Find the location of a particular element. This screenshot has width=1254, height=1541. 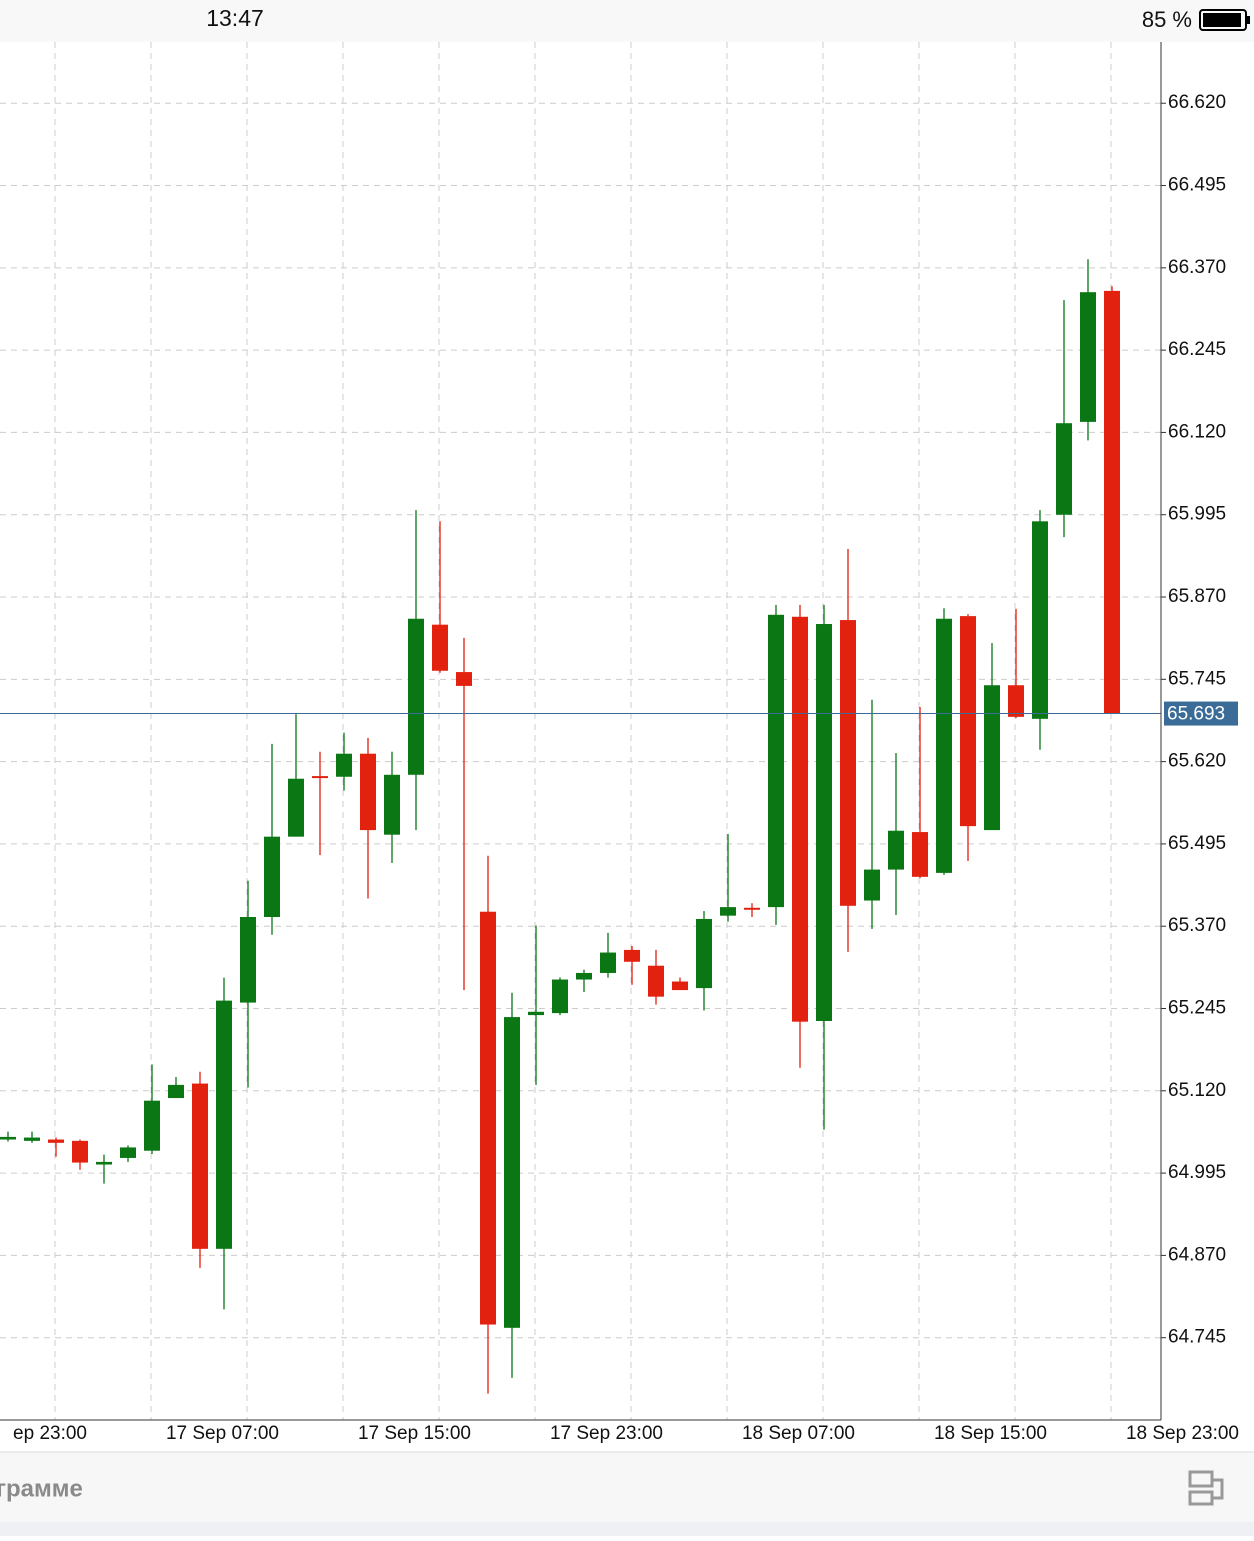

x-tick-label: 17 Sep 23:00 is located at coordinates (606, 1433).